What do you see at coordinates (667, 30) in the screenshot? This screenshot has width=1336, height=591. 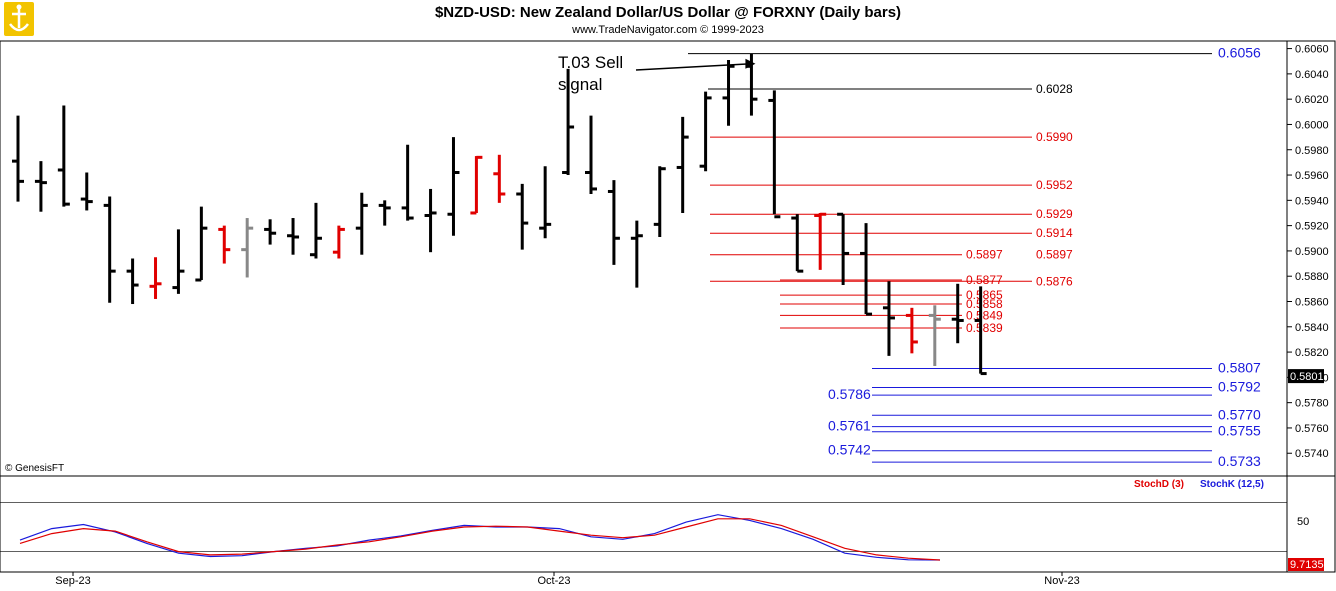 I see `chart-subtitle: www.TradeNavigator.com © 1999-2023` at bounding box center [667, 30].